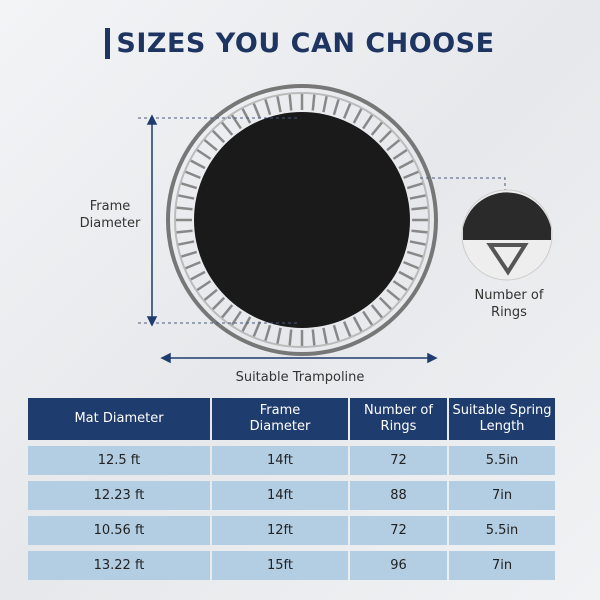  I want to click on header-cell: Suitable Spring Length, so click(502, 419).